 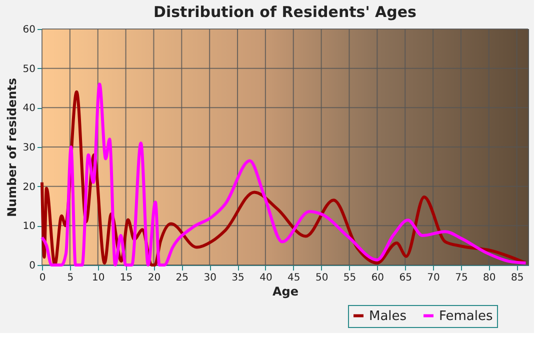 What do you see at coordinates (29, 69) in the screenshot?
I see `y-tick-label: 50` at bounding box center [29, 69].